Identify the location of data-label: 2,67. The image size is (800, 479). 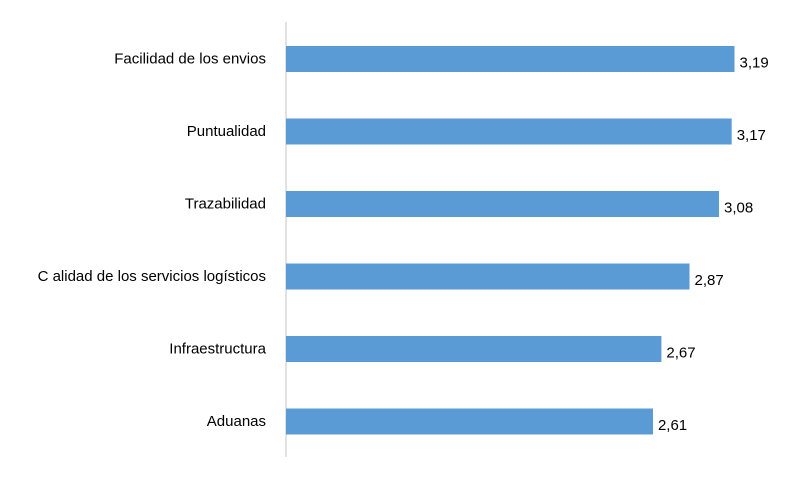
(680, 353).